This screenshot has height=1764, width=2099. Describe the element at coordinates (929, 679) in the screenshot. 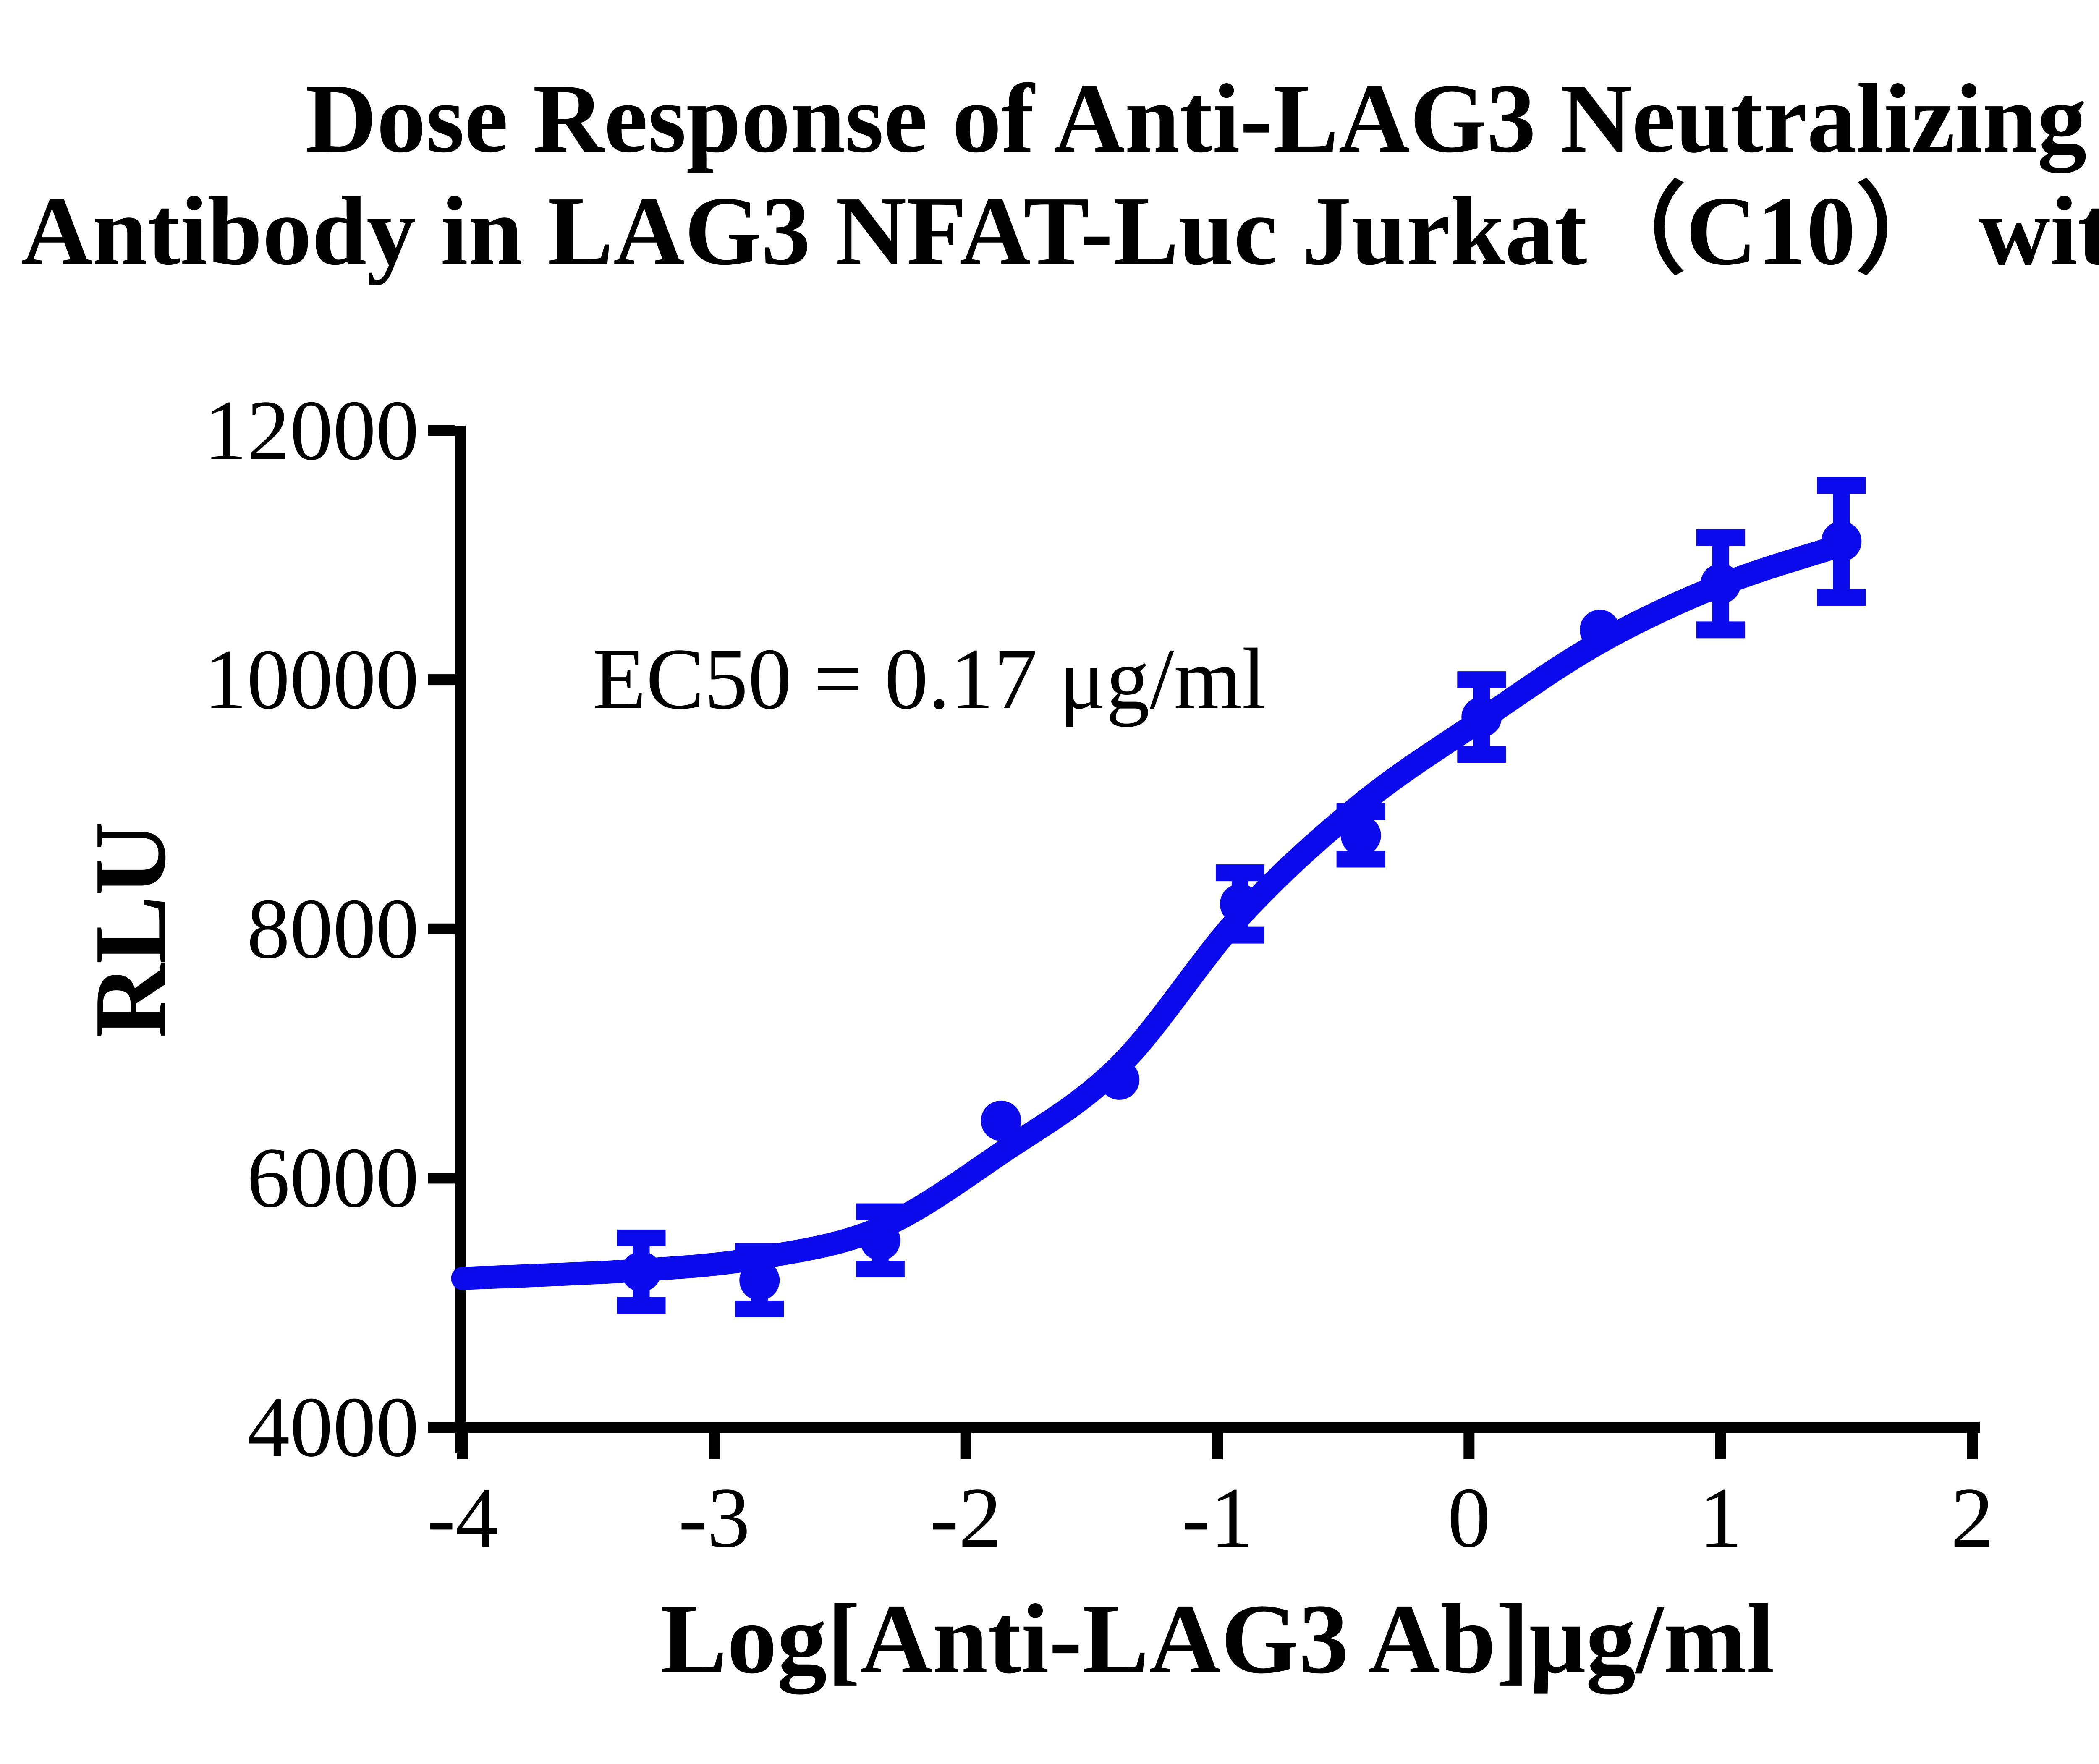

I see `ec50-annotation: EC50 = 0.17 μg/ml` at that location.